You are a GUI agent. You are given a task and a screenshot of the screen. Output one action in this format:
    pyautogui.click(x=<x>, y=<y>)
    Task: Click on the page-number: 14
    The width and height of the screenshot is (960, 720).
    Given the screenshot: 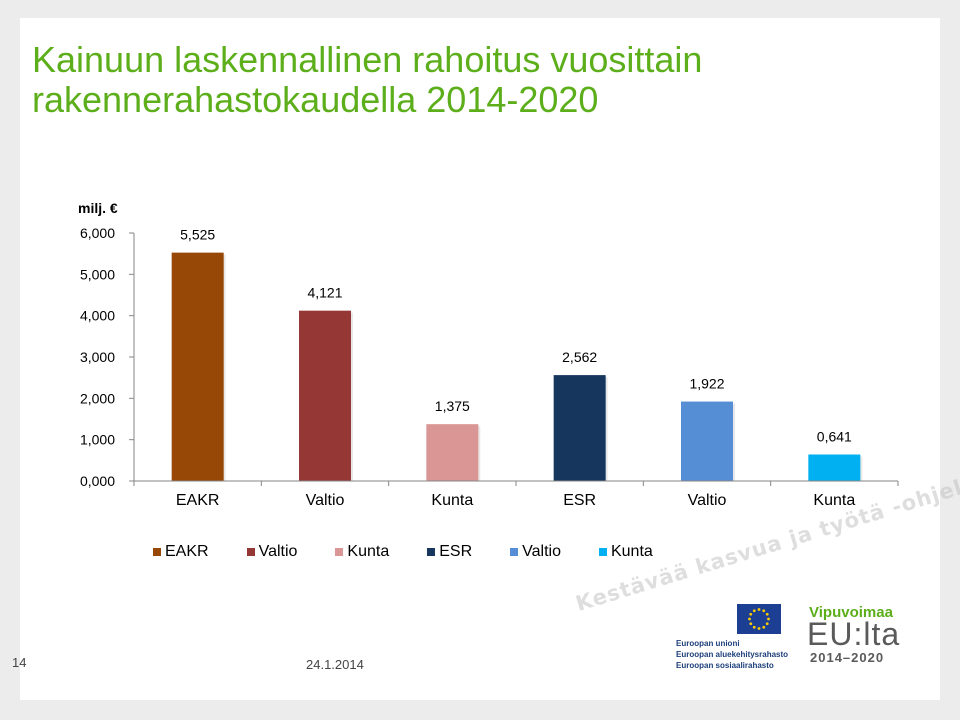 What is the action you would take?
    pyautogui.click(x=19, y=662)
    